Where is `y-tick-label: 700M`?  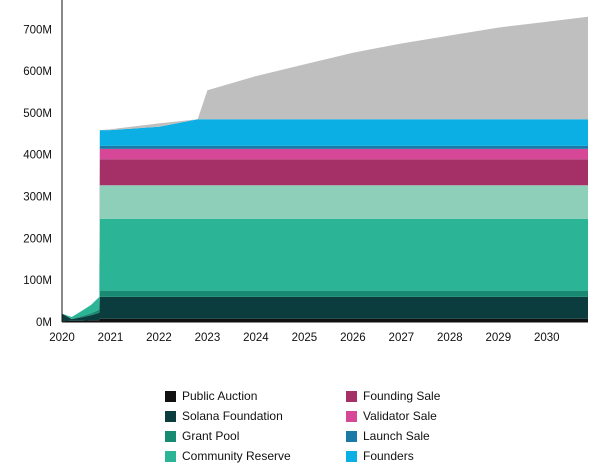 y-tick-label: 700M is located at coordinates (37, 30).